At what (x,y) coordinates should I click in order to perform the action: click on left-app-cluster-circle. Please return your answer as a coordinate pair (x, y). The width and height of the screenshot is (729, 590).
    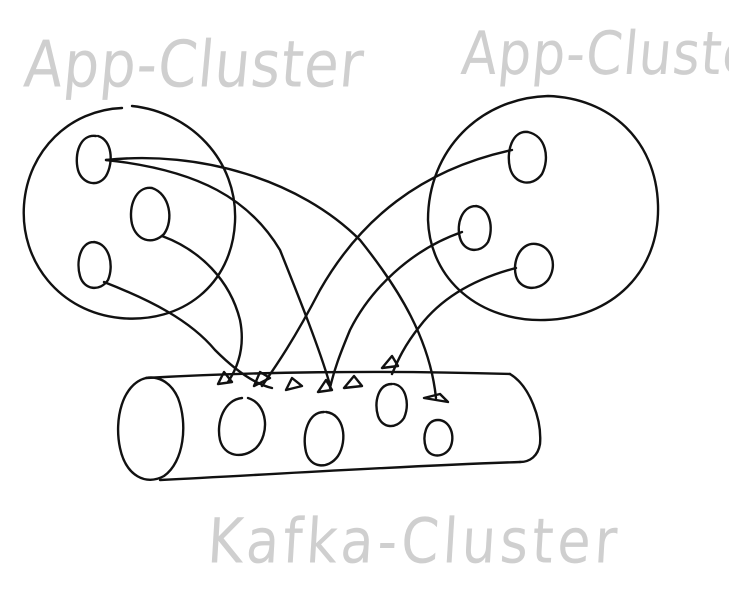
    Looking at the image, I should click on (129, 212).